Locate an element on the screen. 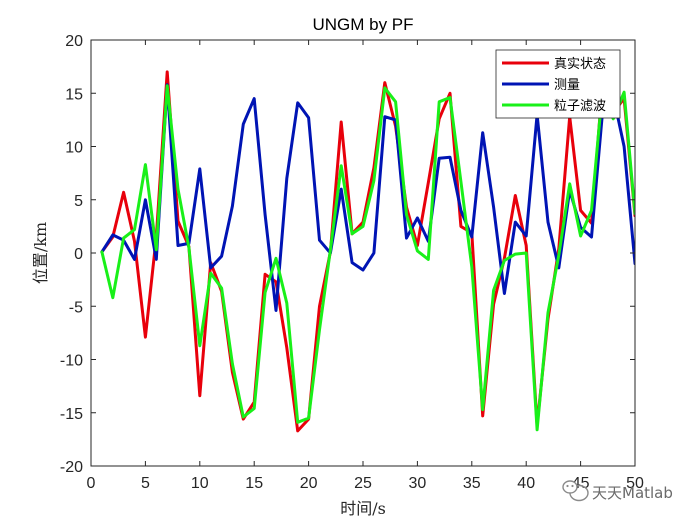 This screenshot has width=700, height=525. x-tick-label: 20 is located at coordinates (309, 483).